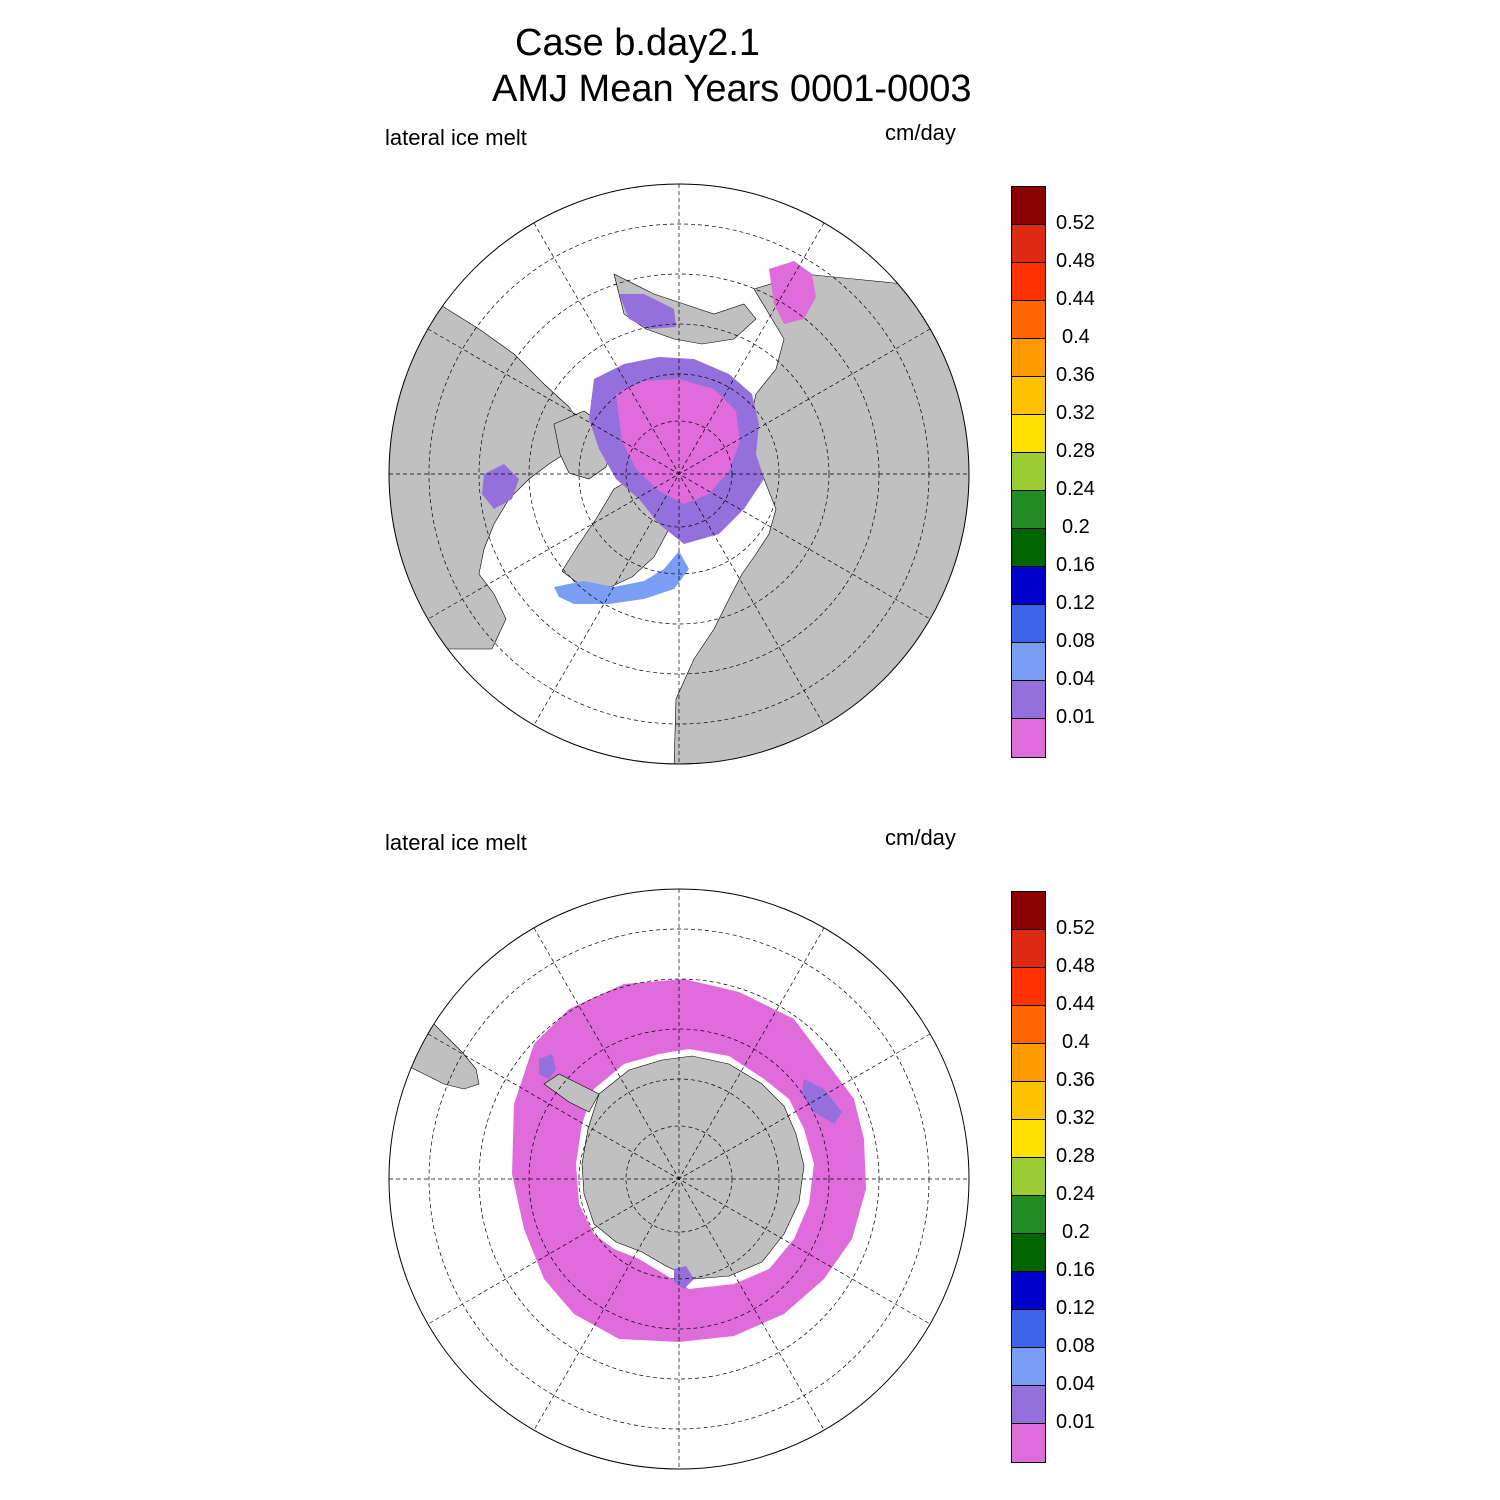 Image resolution: width=1500 pixels, height=1500 pixels. Describe the element at coordinates (571, 1093) in the screenshot. I see `antarctic-peninsula-land` at that location.